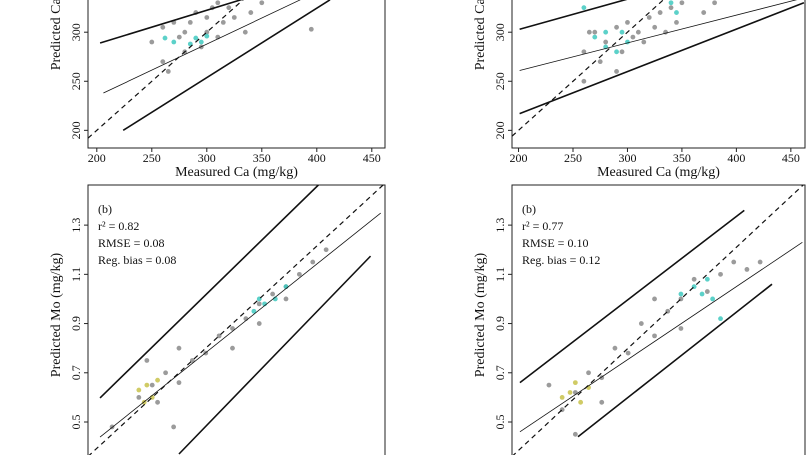  Describe the element at coordinates (262, 158) in the screenshot. I see `x-tick-label: 350` at that location.